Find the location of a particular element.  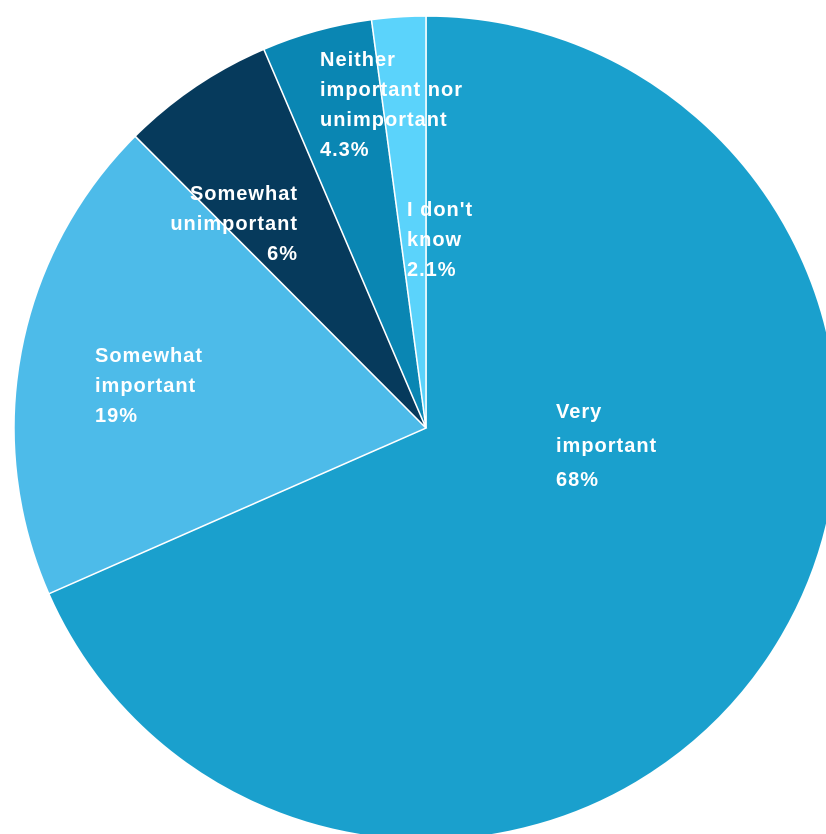

pie-slice is located at coordinates (398, 222).